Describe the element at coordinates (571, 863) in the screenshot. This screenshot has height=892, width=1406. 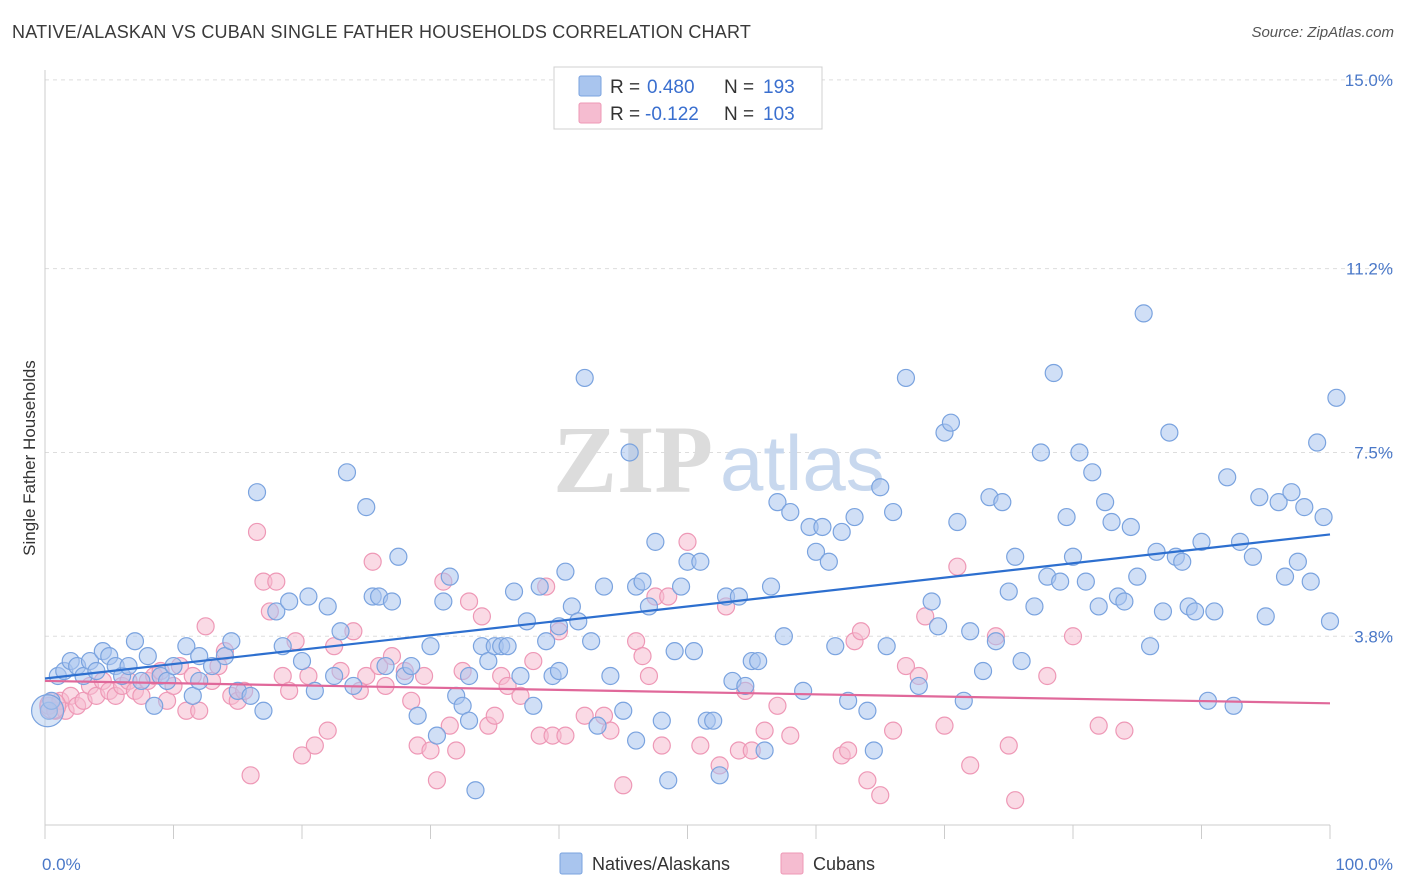
I see `bottom-legend-swatch-natives` at that location.